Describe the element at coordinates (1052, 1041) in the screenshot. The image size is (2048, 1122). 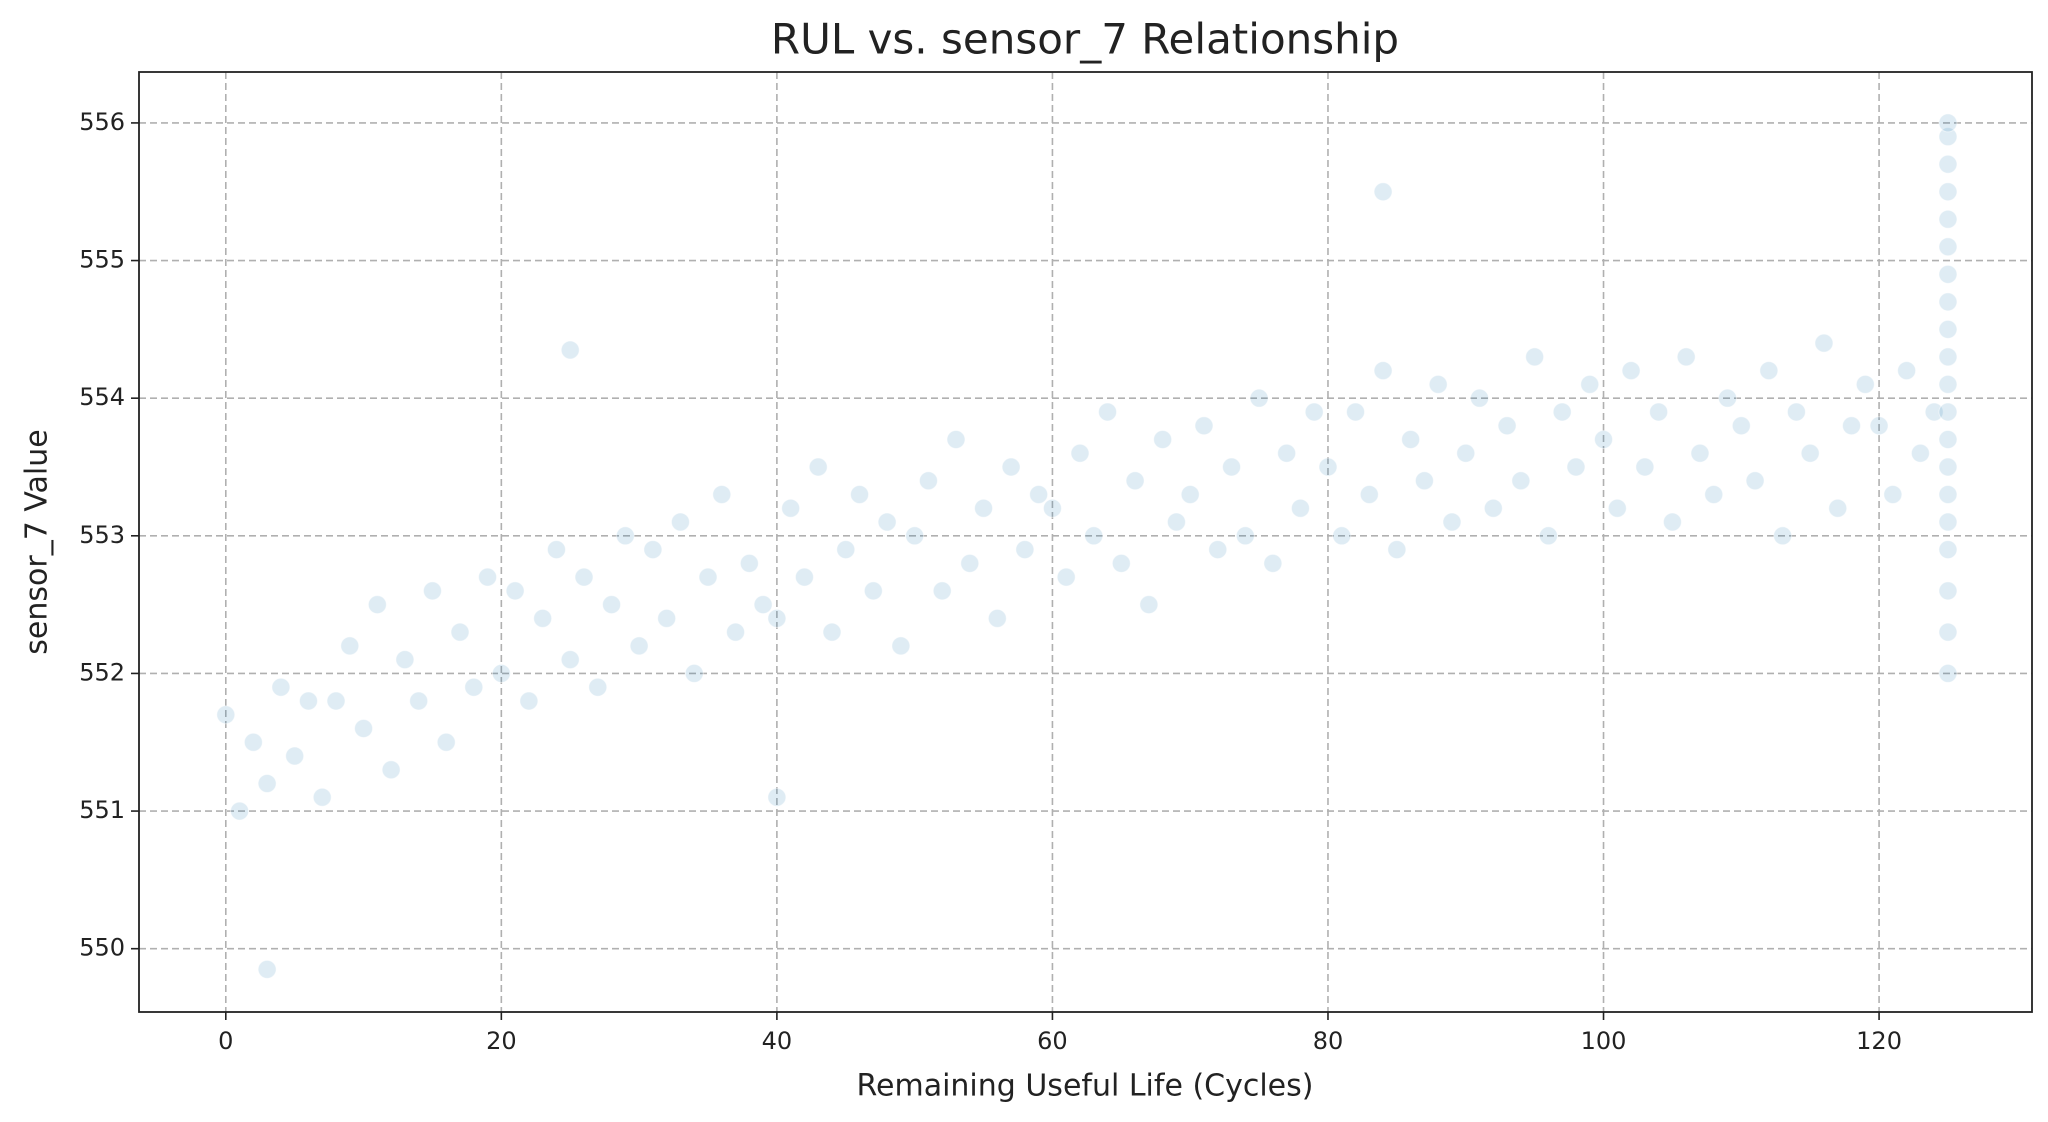
I see `x-tick-label: 60` at that location.